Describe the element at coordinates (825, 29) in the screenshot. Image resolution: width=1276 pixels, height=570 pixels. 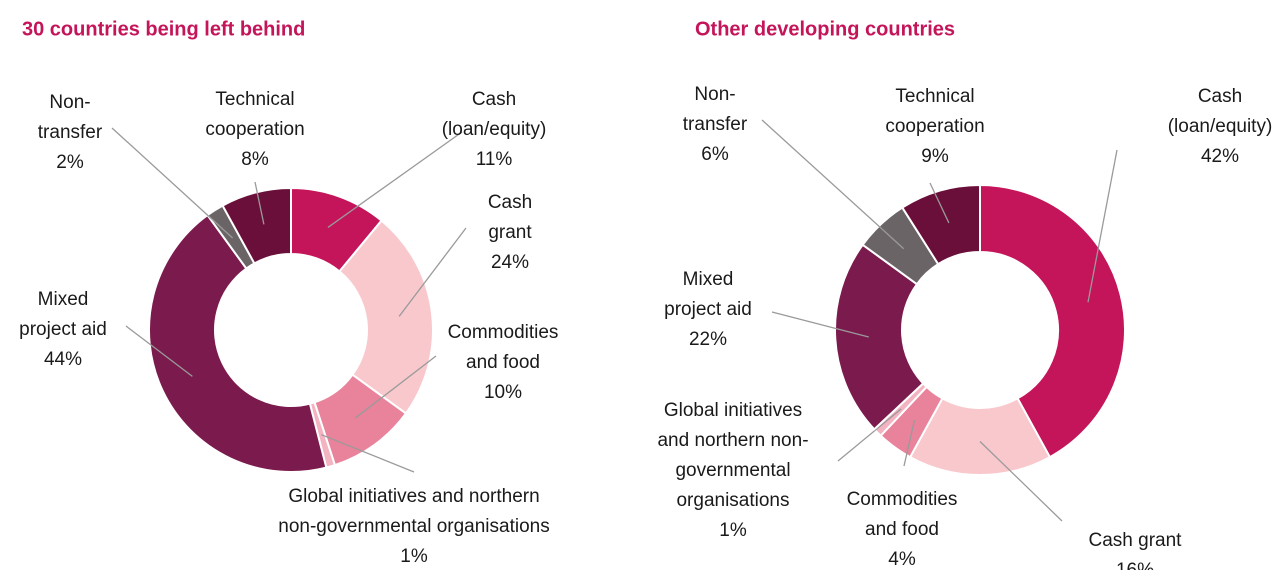
I see `chart-title: Other developing countries` at that location.